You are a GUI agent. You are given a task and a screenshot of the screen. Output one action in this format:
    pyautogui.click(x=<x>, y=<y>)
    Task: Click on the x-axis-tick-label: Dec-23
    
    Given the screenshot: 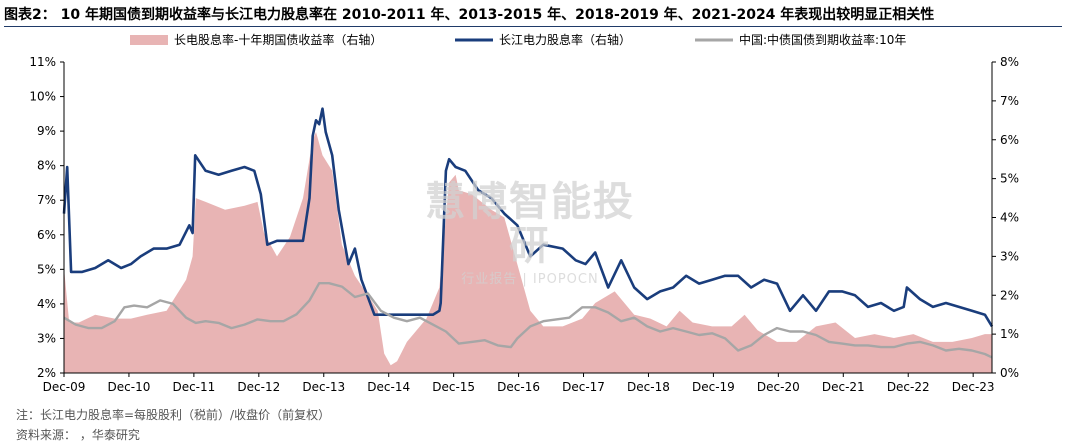 What is the action you would take?
    pyautogui.click(x=973, y=387)
    